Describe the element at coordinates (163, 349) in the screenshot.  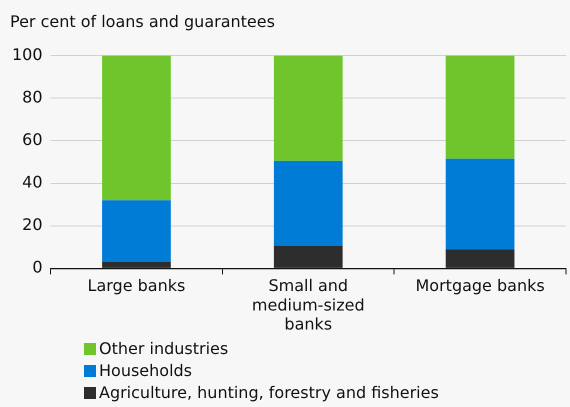
I see `legend-label: Other industries` at that location.